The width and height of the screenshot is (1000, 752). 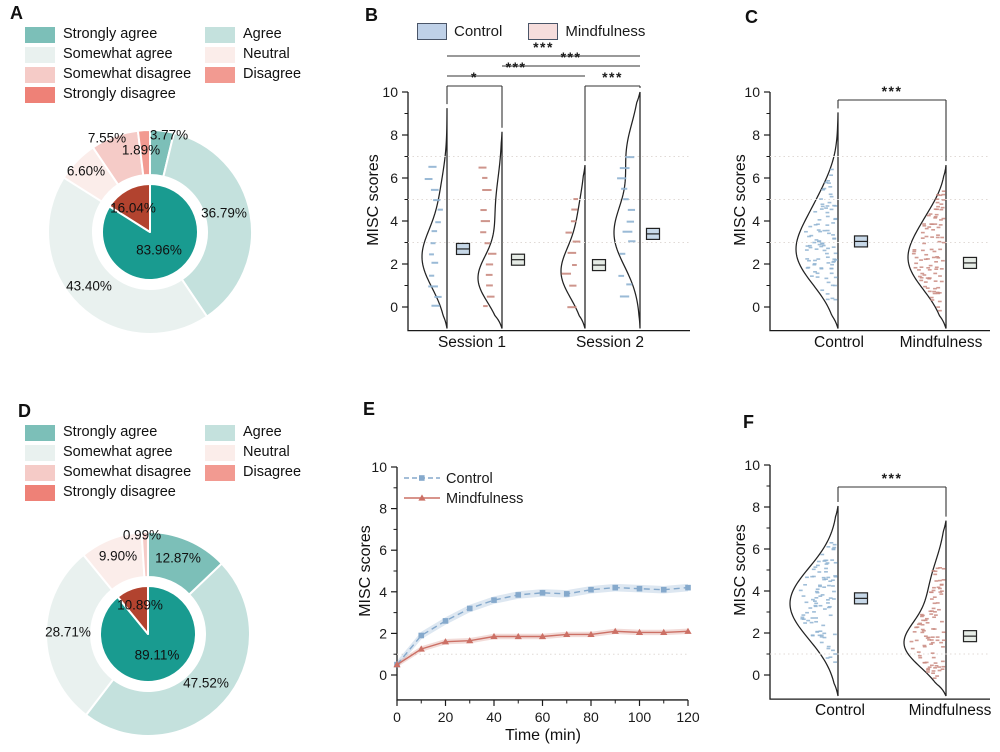 I want to click on panel-b-session1-label: Session 1, so click(x=472, y=342).